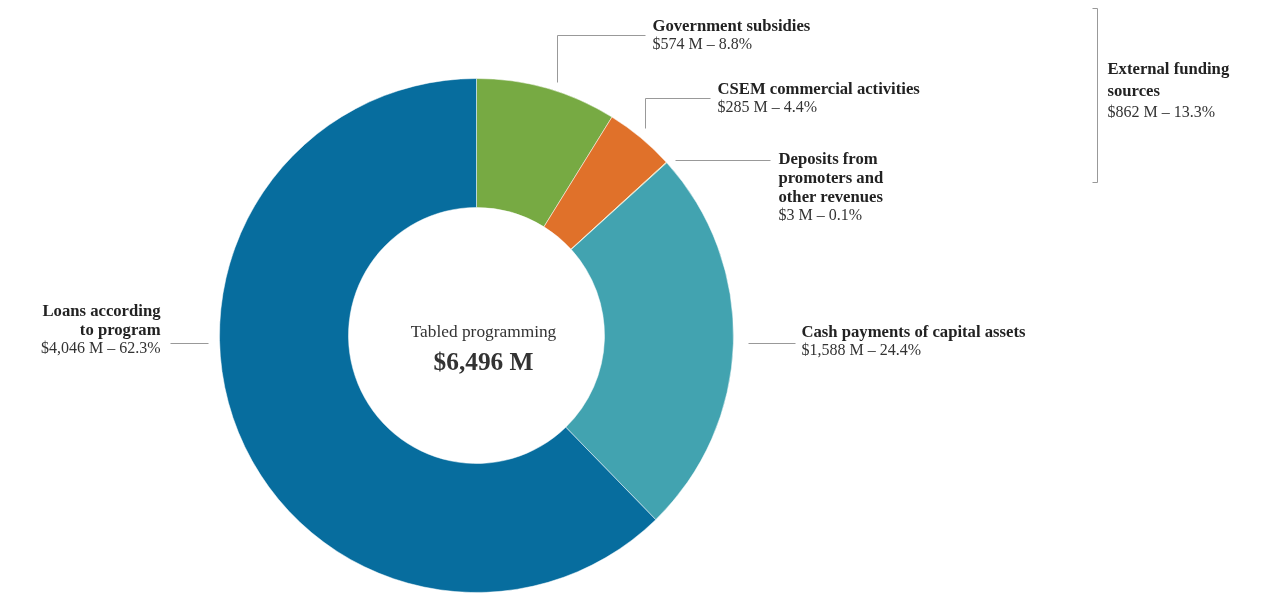 The height and width of the screenshot is (593, 1271). What do you see at coordinates (483, 331) in the screenshot?
I see `text: Tabled programming` at bounding box center [483, 331].